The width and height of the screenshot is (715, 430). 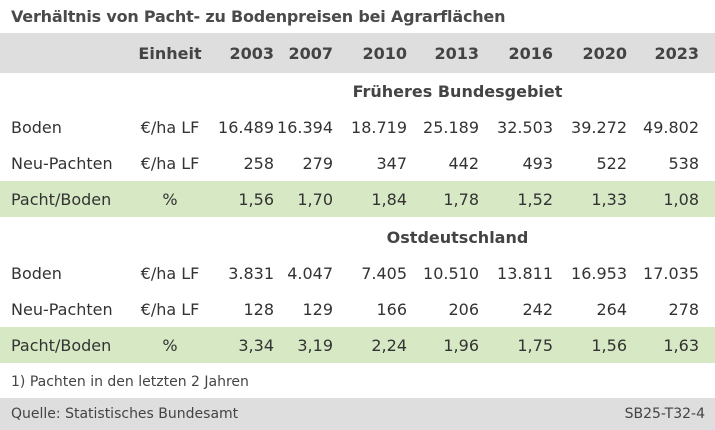 What do you see at coordinates (256, 345) in the screenshot?
I see `table-cell: 3,34` at bounding box center [256, 345].